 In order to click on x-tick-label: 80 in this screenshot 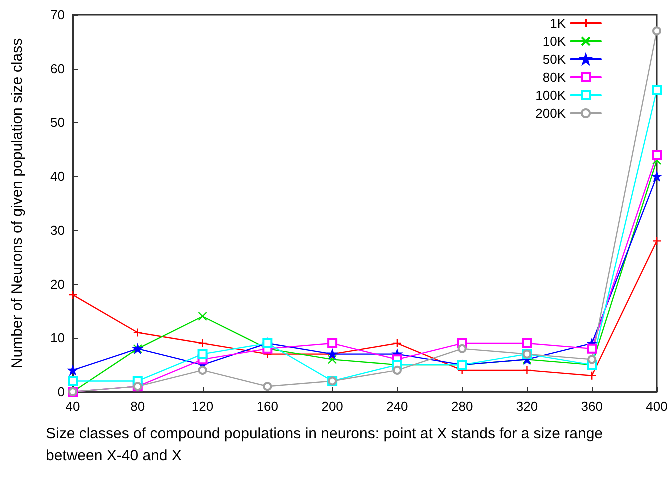, I will do `click(138, 406)`.